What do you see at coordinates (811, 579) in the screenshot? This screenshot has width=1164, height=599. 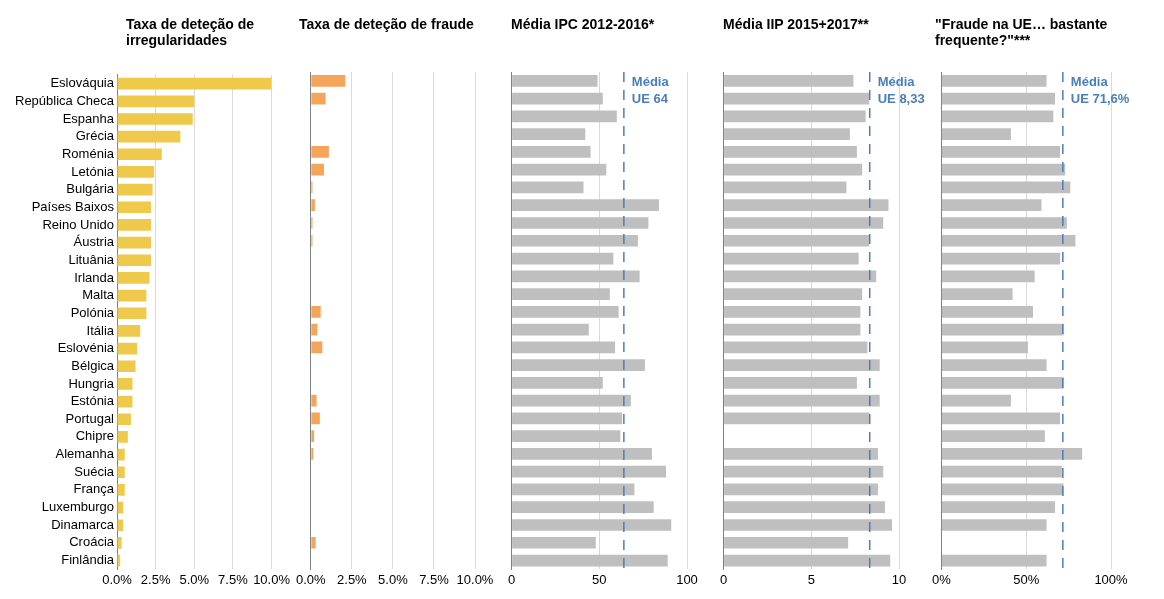 I see `x-tick-label: 5` at bounding box center [811, 579].